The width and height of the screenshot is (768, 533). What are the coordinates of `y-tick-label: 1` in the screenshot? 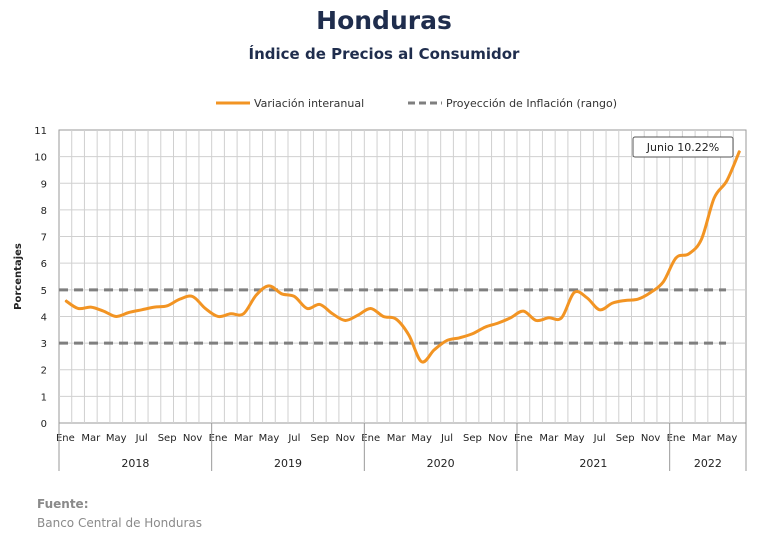 It's located at (44, 397).